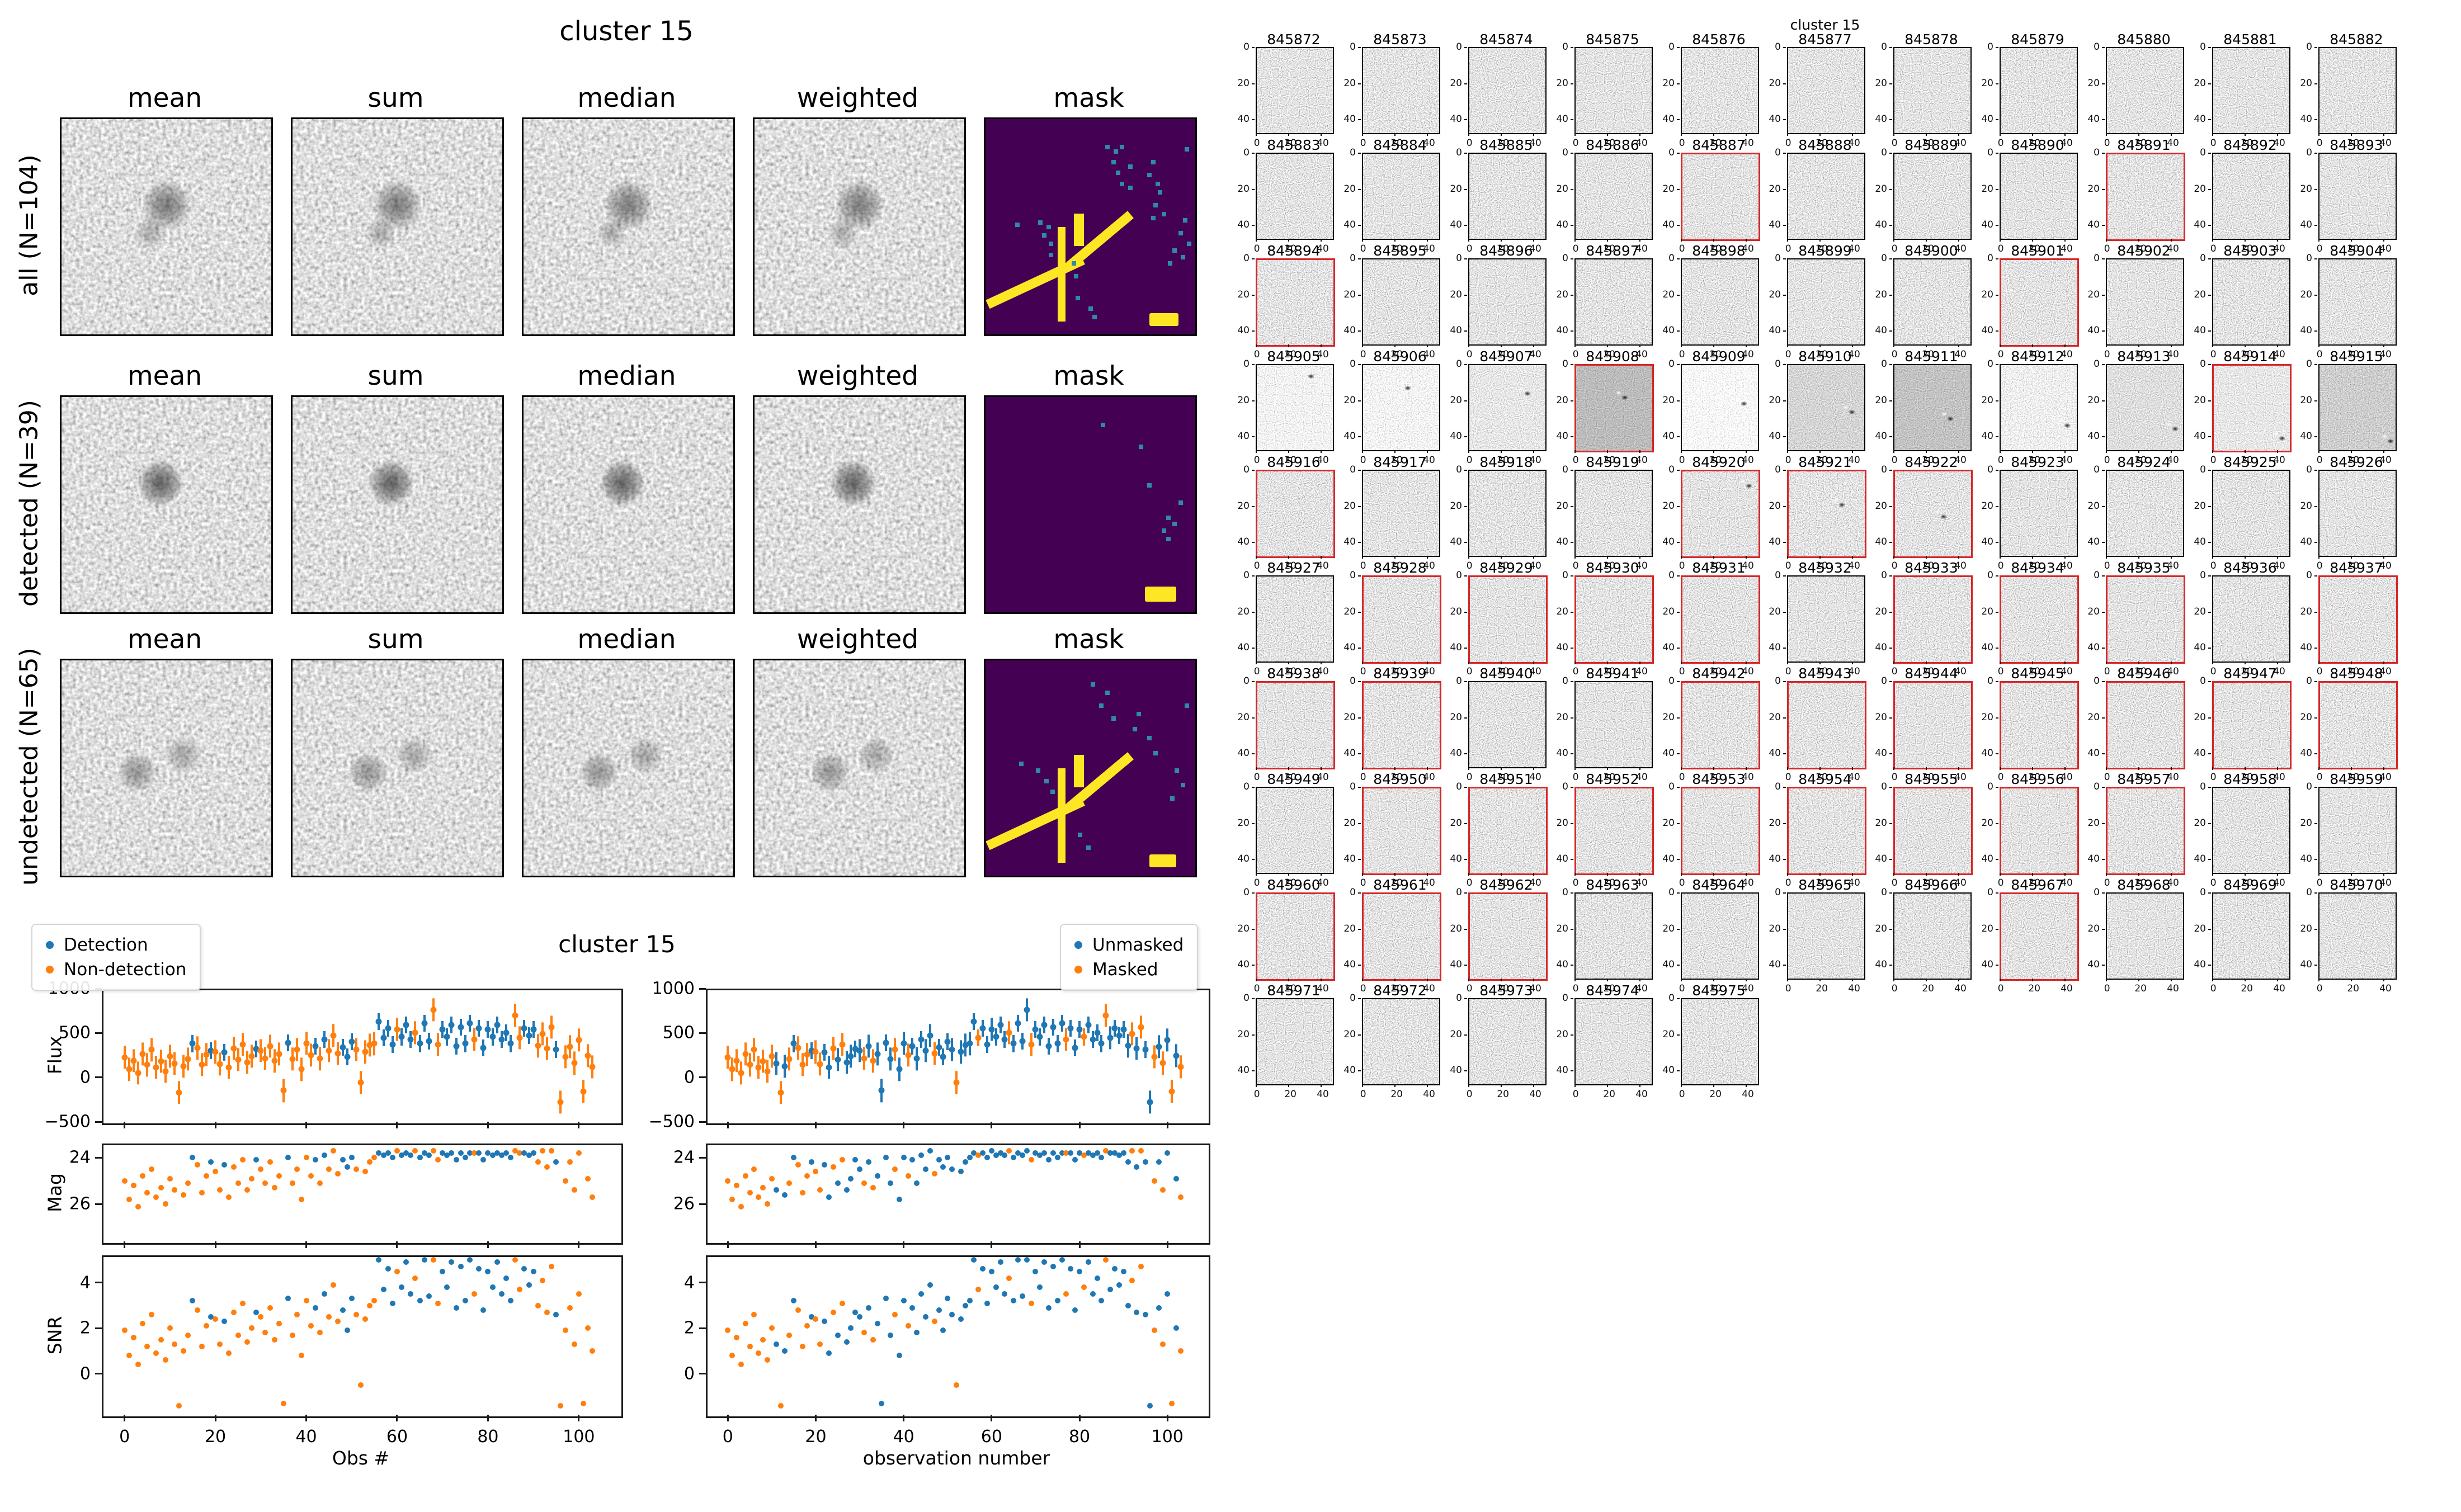  Describe the element at coordinates (50, 945) in the screenshot. I see `detection-marker-icon` at that location.